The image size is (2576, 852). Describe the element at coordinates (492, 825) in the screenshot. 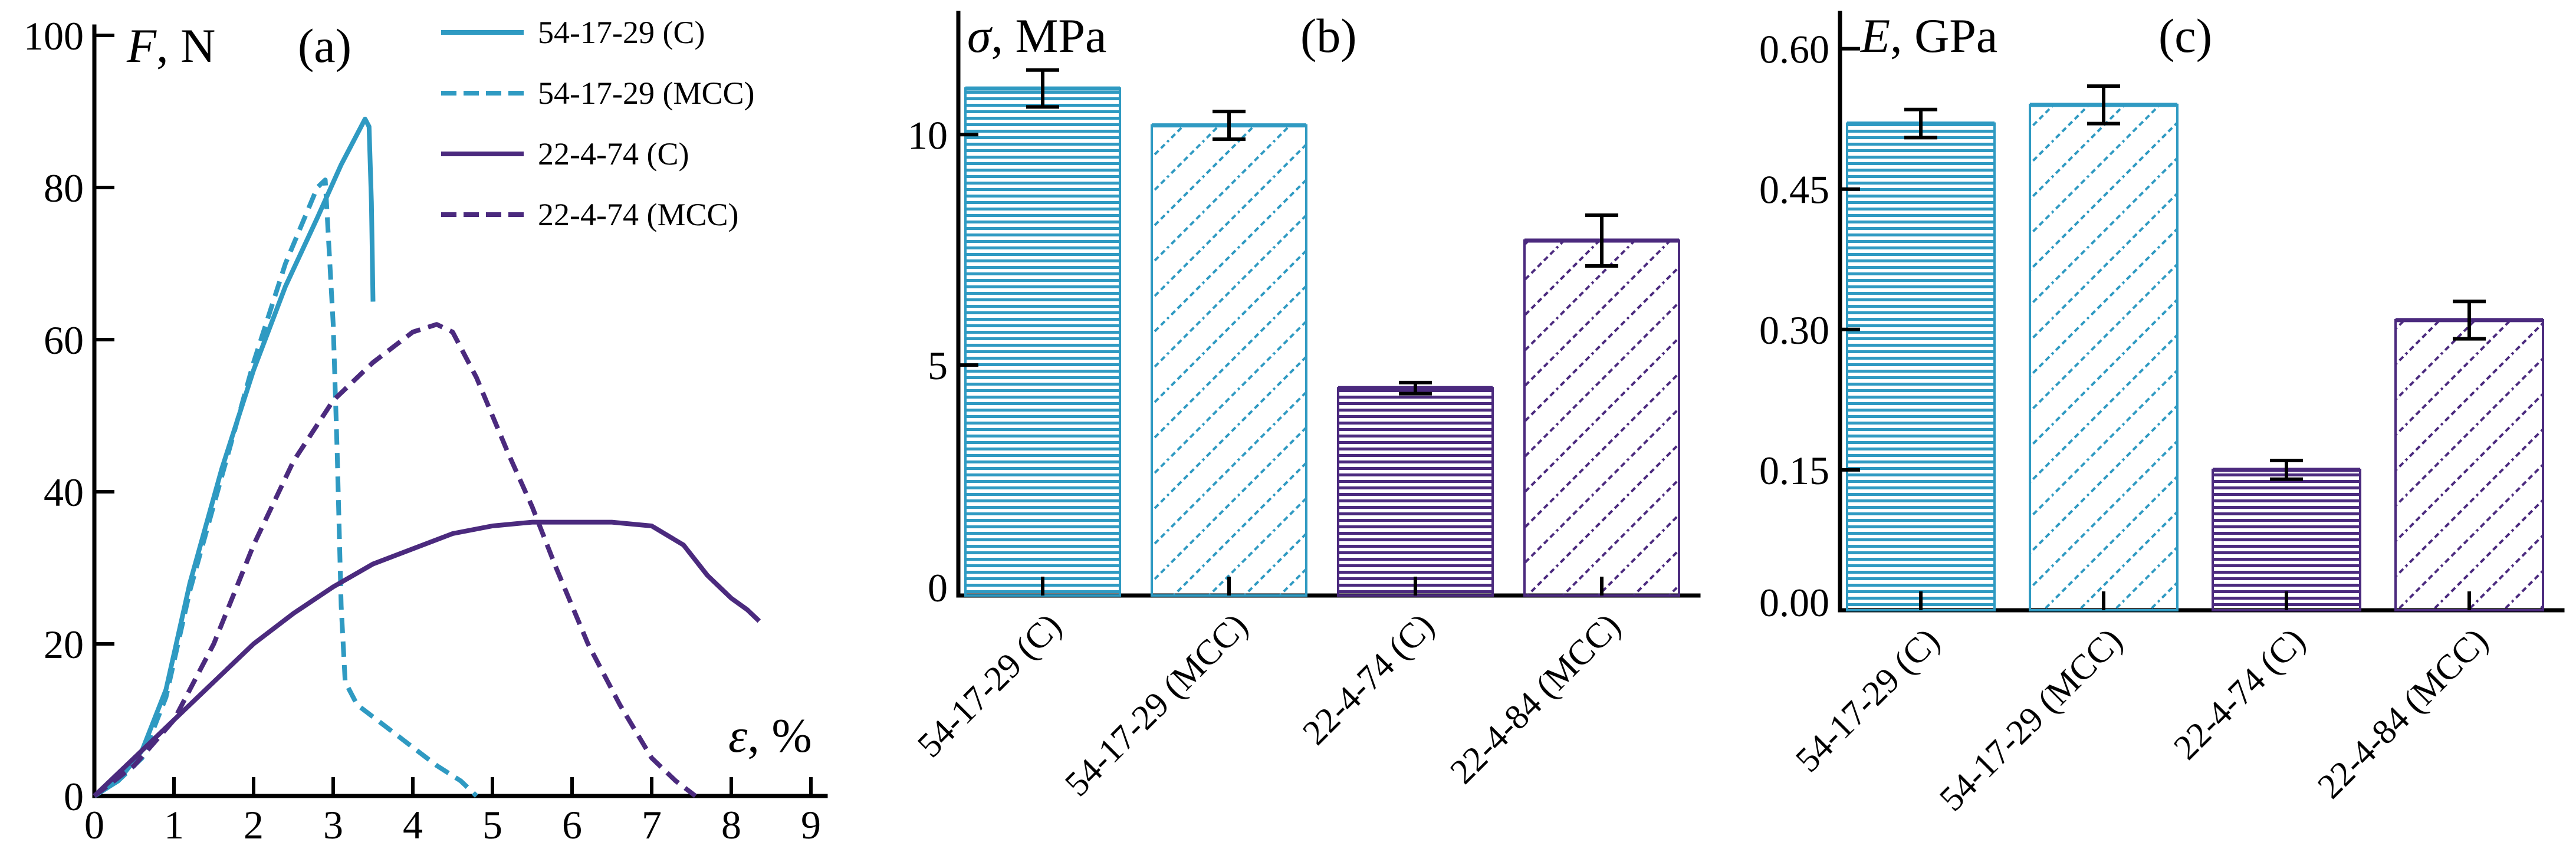

I see `panel-a-x-tick-label: 5` at that location.